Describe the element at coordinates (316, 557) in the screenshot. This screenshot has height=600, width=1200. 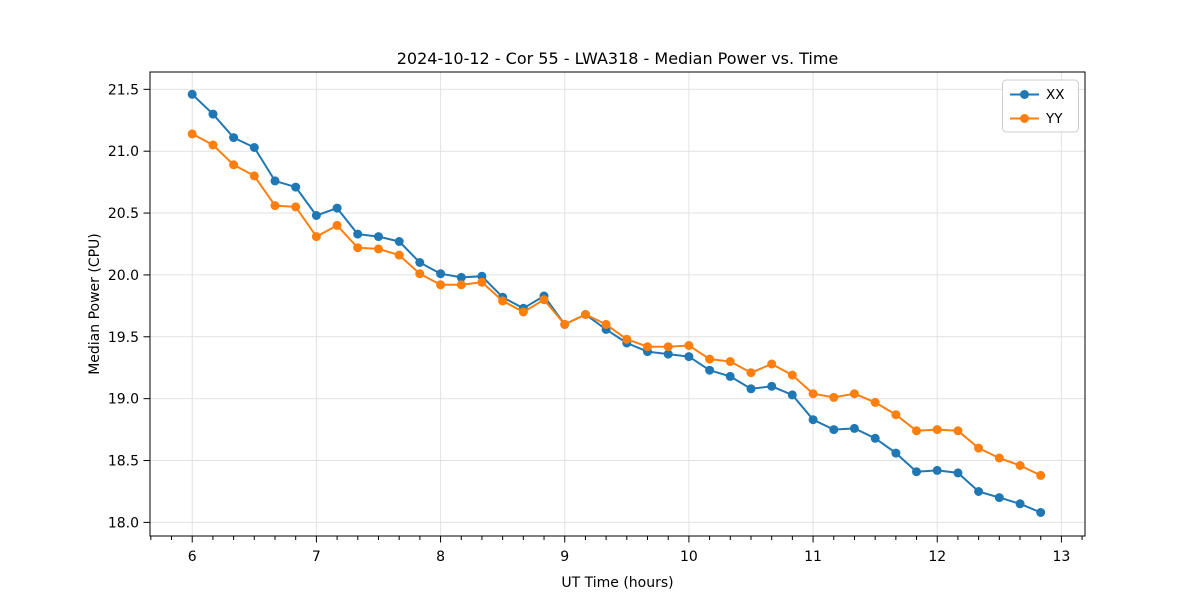
I see `x-tick-label: 7` at that location.